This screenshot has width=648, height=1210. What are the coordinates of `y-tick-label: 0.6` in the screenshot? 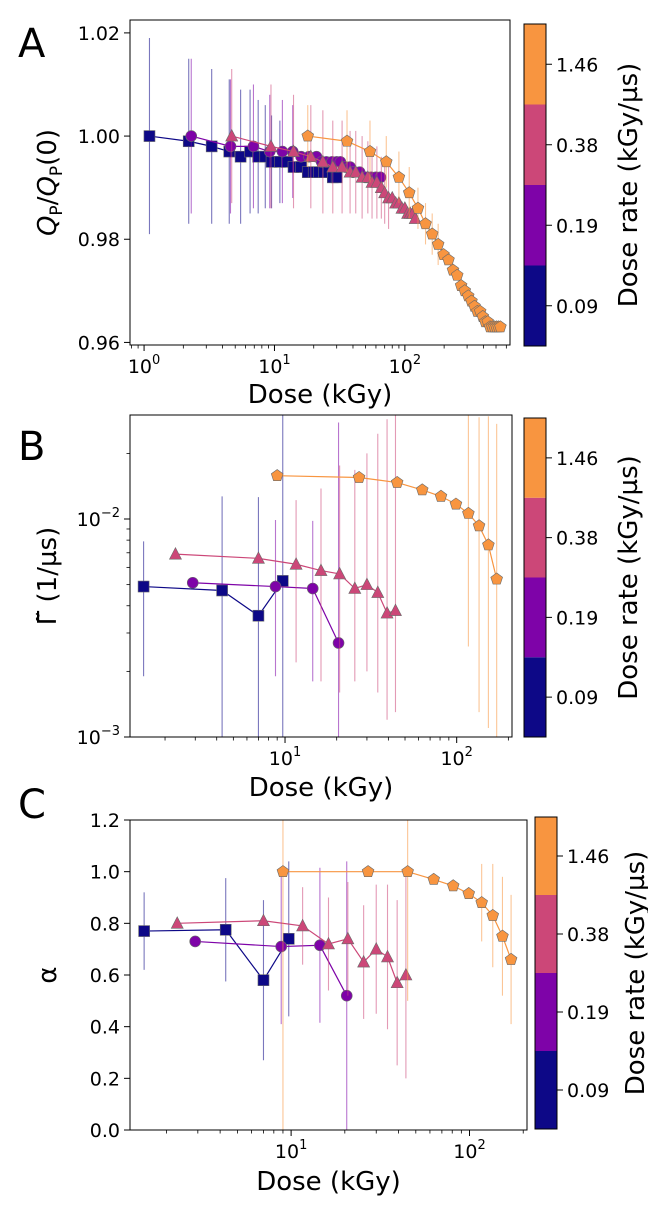 It's located at (105, 976).